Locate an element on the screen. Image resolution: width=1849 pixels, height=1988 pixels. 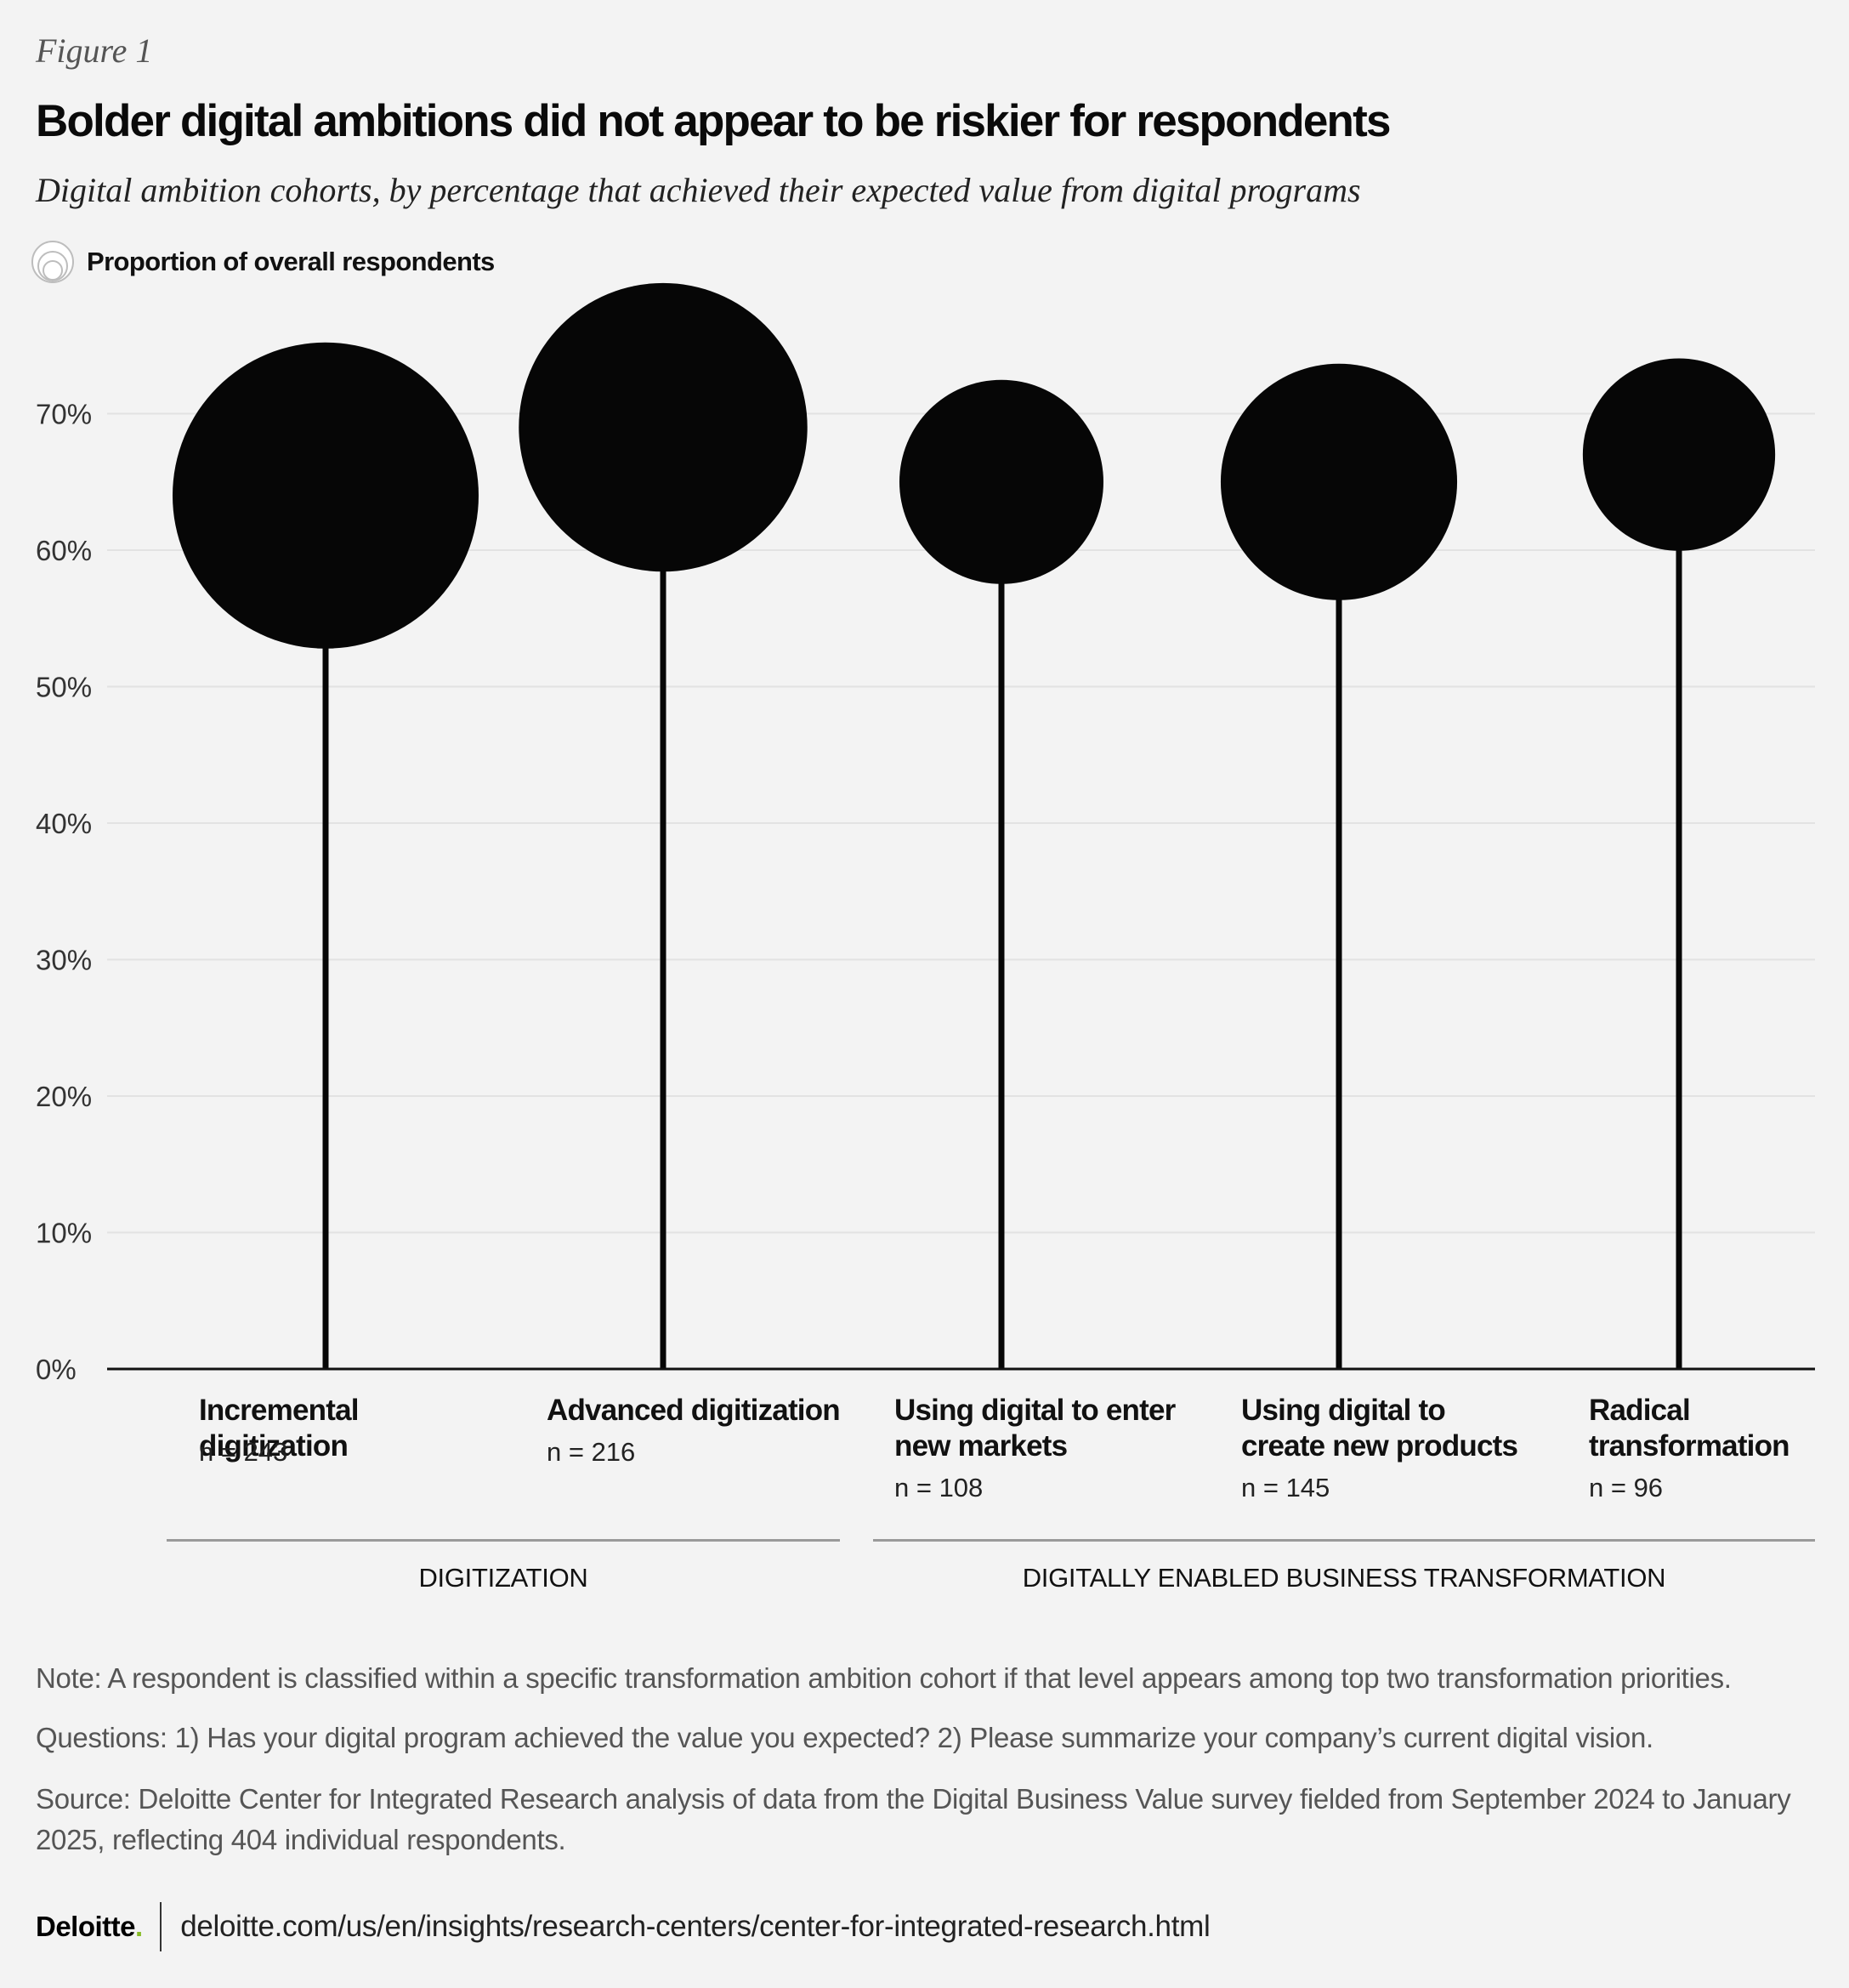
category-label-radical: Radical transformation is located at coordinates (1689, 1428).